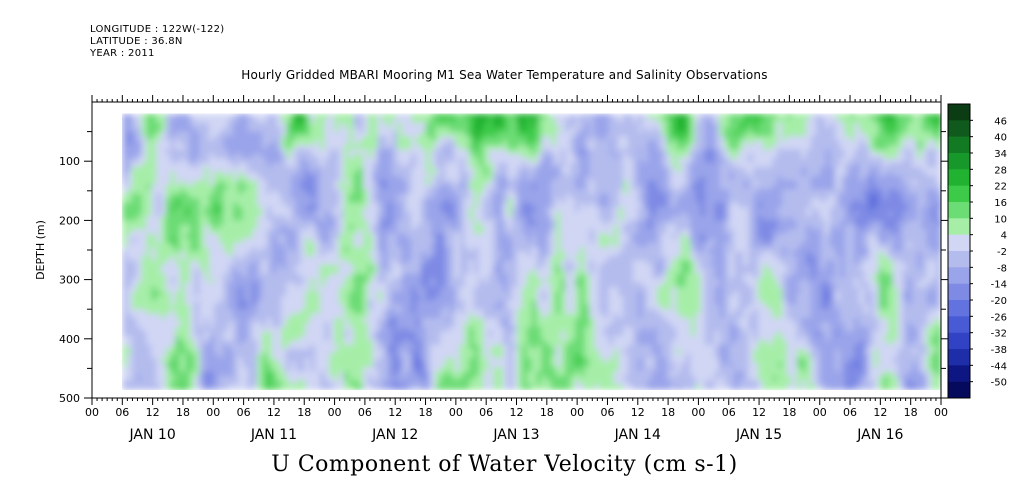  I want to click on x-day-label: JAN 14, so click(637, 435).